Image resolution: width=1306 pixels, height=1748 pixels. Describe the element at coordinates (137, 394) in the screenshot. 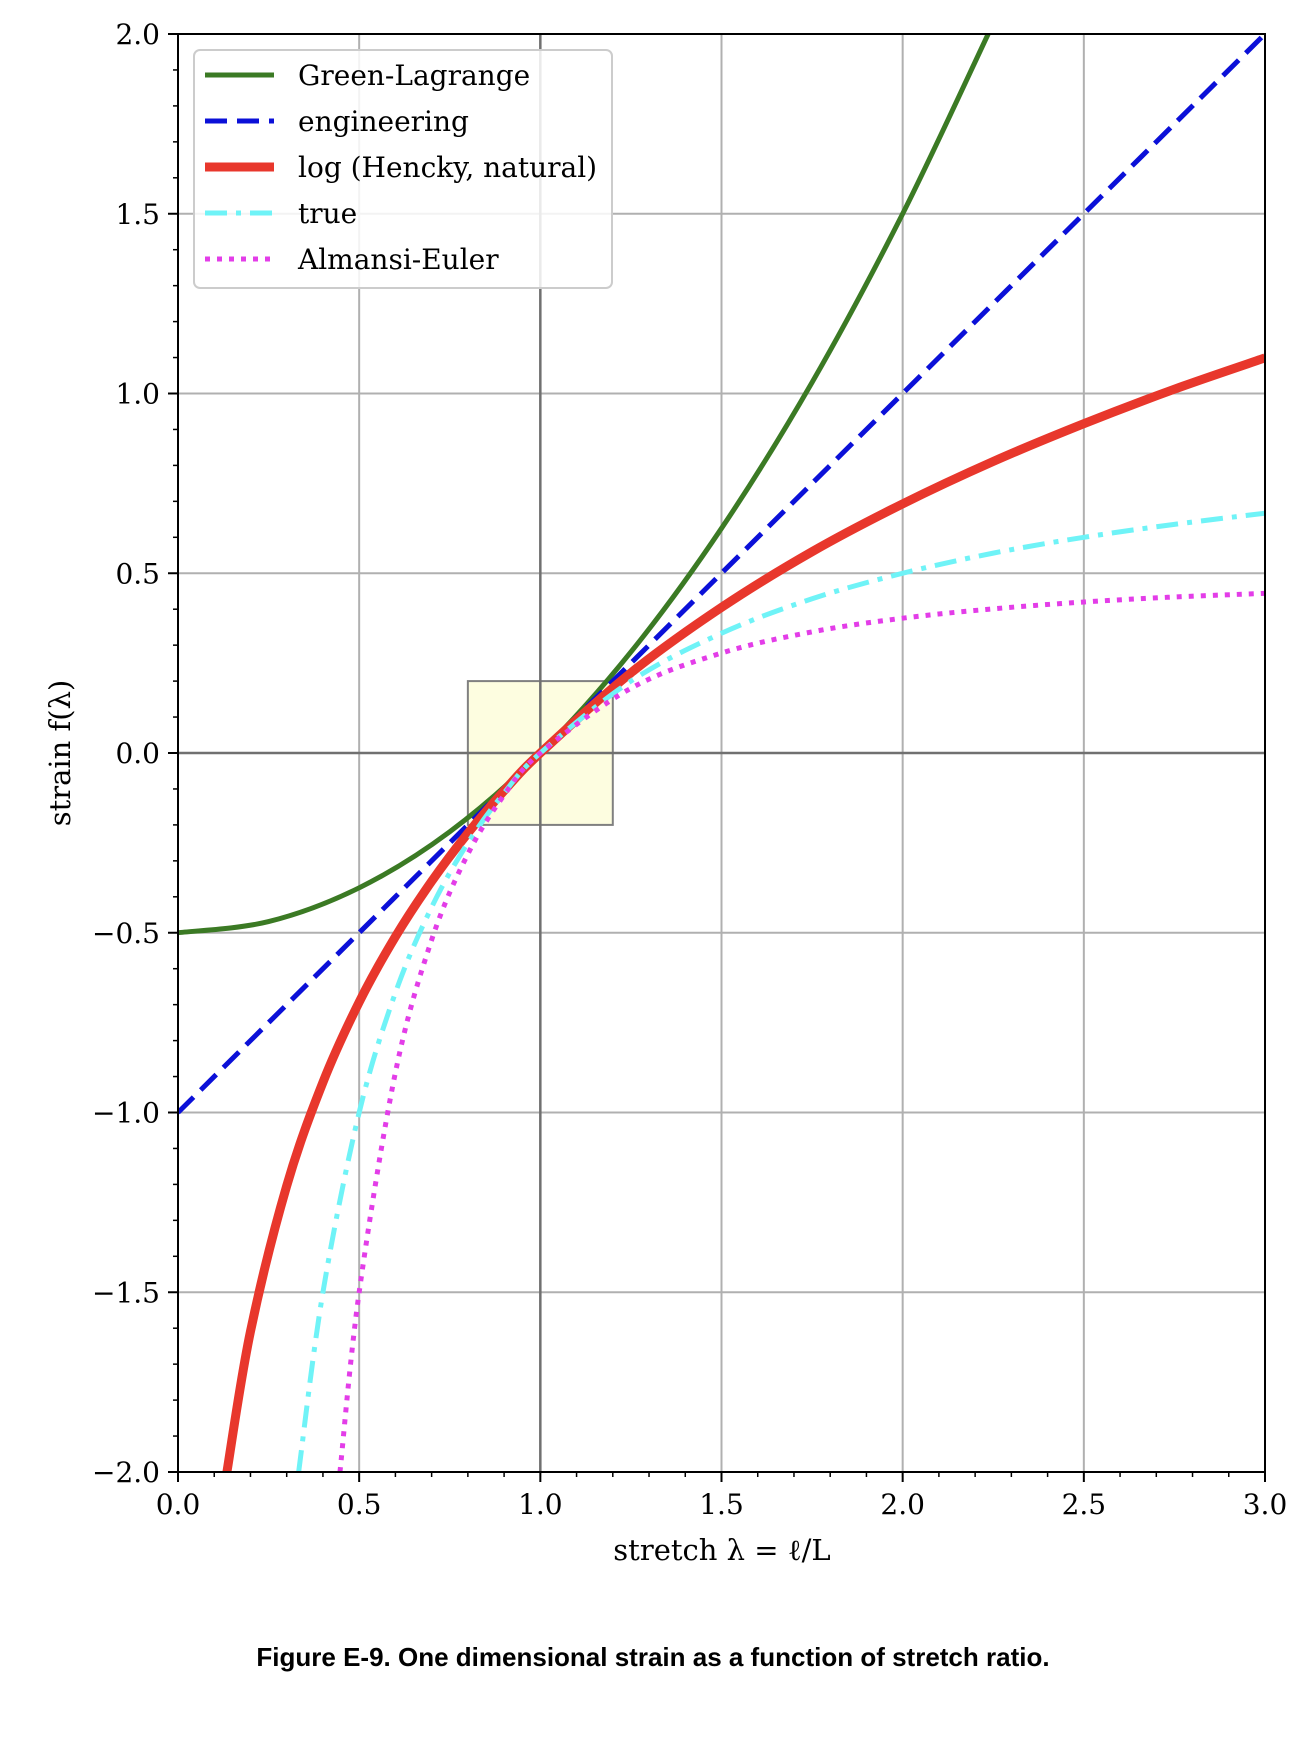

I see `y-tick-label: 1.0` at that location.